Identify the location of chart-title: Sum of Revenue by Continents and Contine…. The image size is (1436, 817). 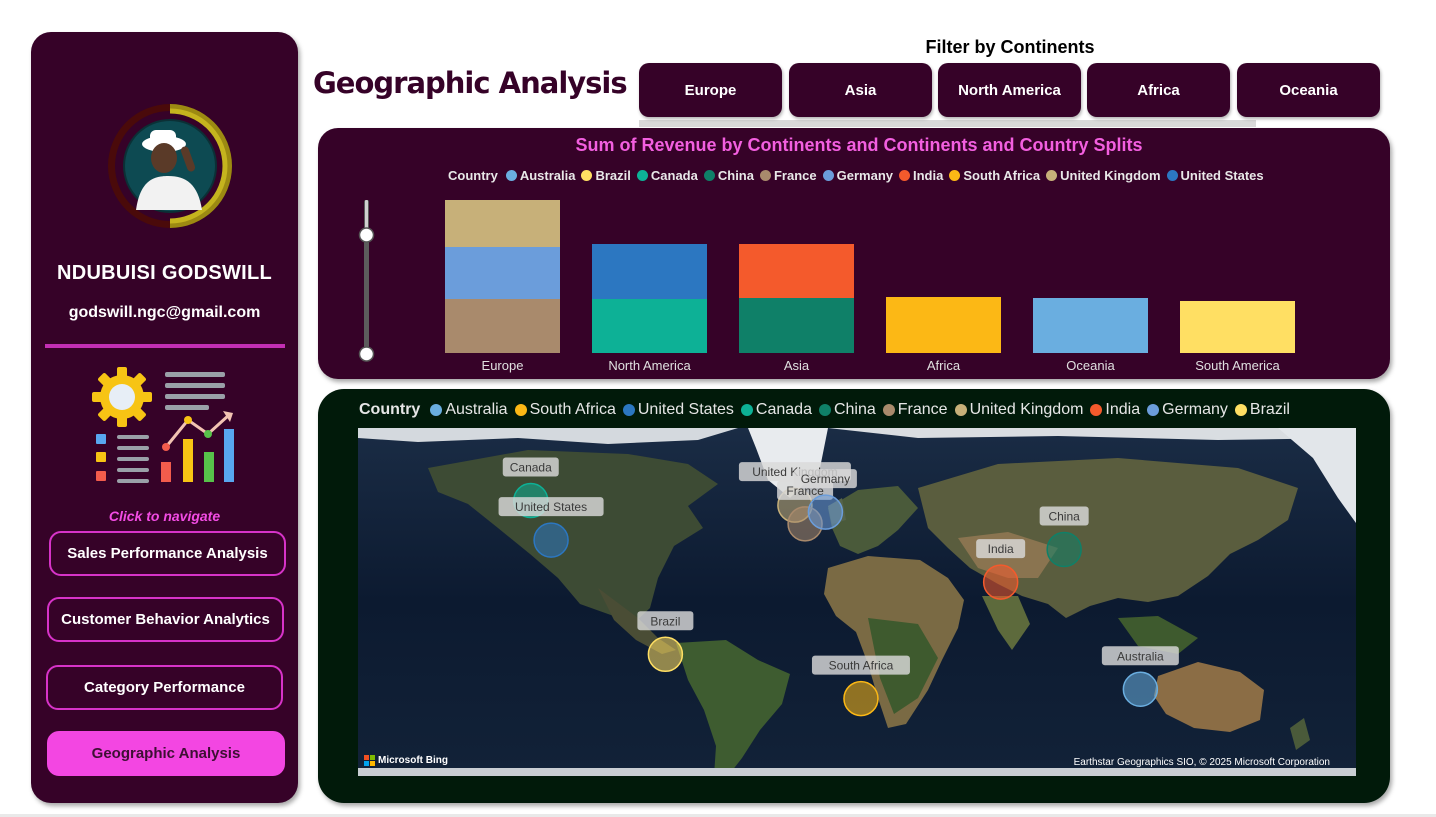
(859, 145).